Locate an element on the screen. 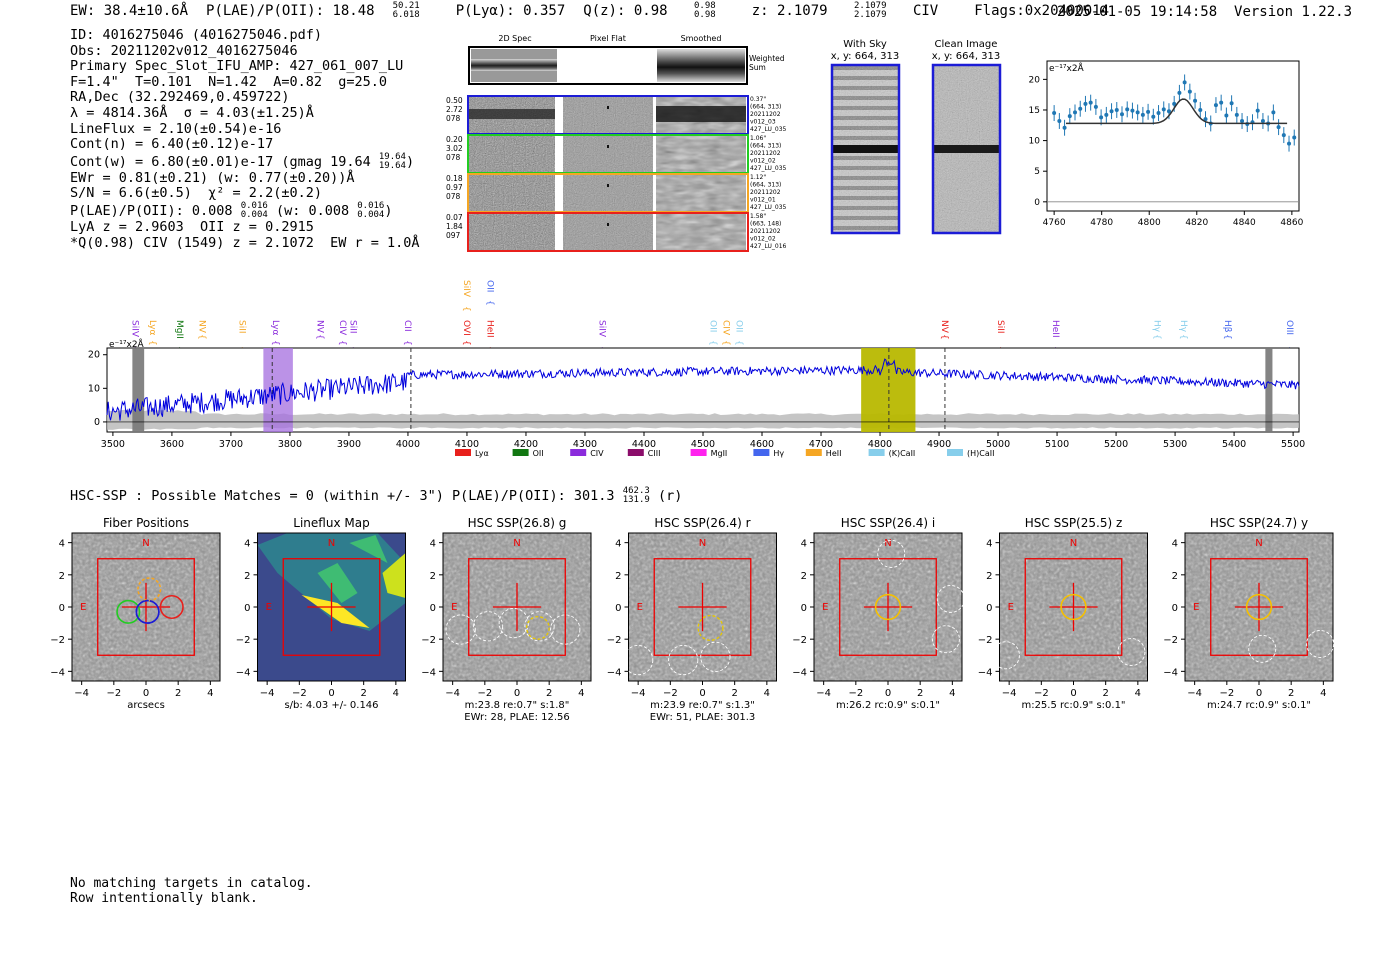  footer-line-1: No matching targets in catalog. is located at coordinates (191, 883).